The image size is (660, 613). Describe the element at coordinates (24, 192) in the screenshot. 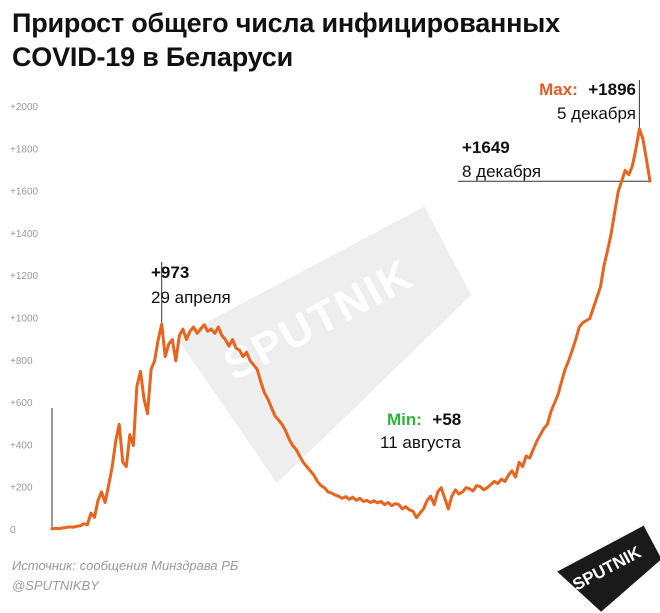

I see `y-tick-label: +1600` at that location.